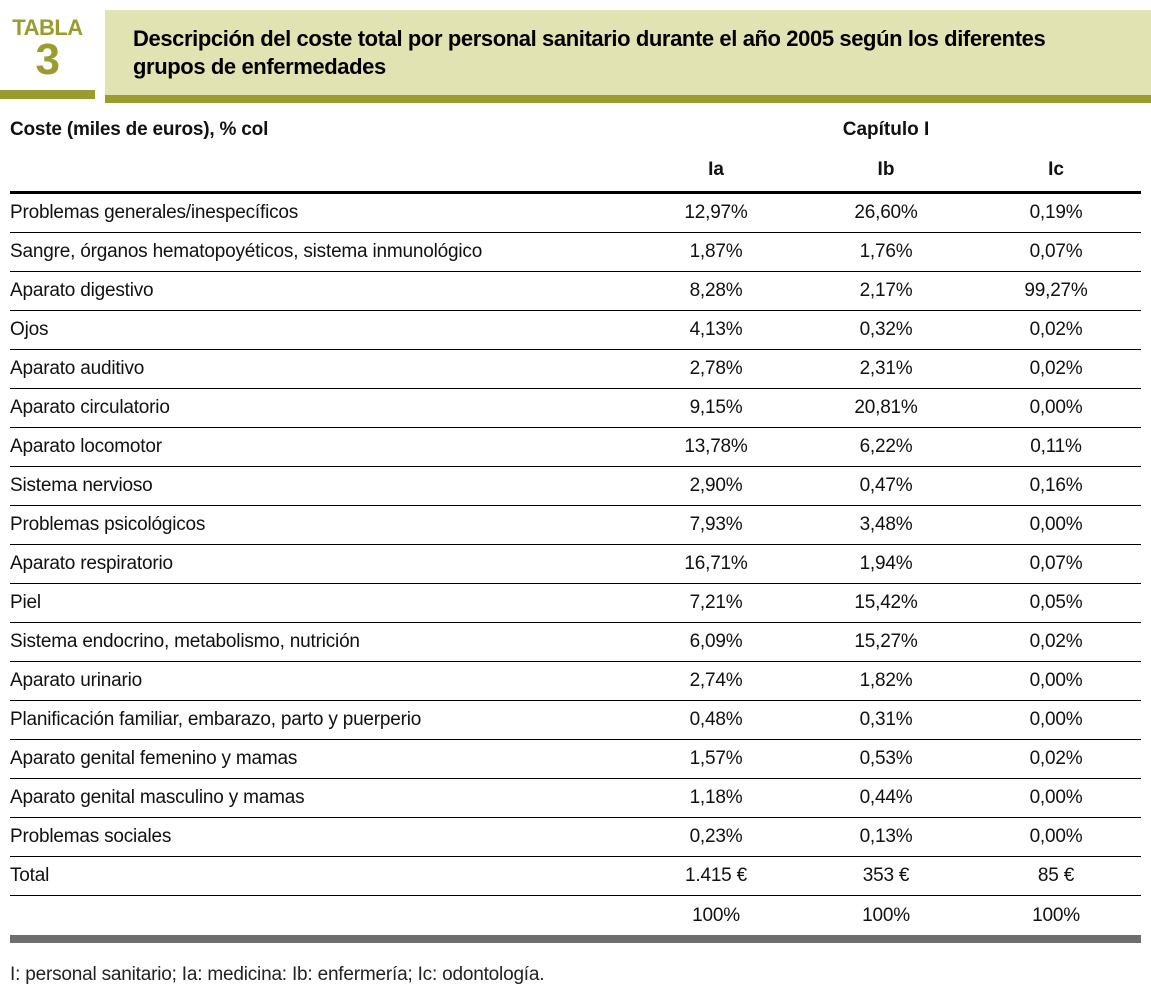 This screenshot has height=1004, width=1151. Describe the element at coordinates (1056, 485) in the screenshot. I see `row-value-ic: 0,16%` at that location.